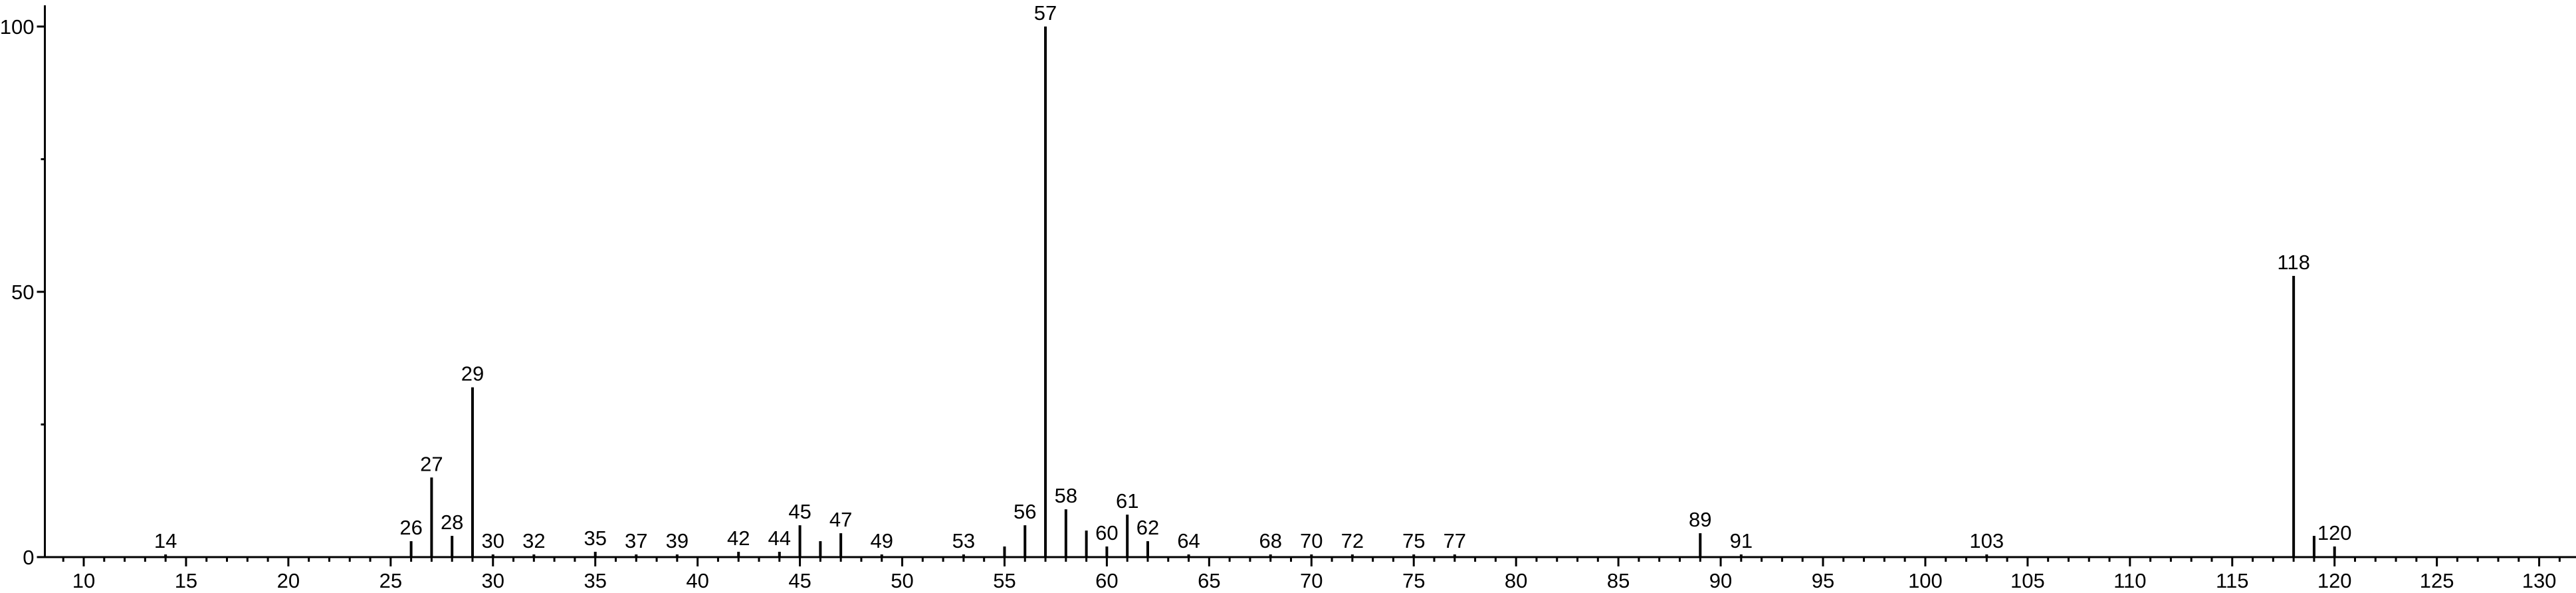 The image size is (2576, 593). I want to click on x-tick-label: 10, so click(83, 580).